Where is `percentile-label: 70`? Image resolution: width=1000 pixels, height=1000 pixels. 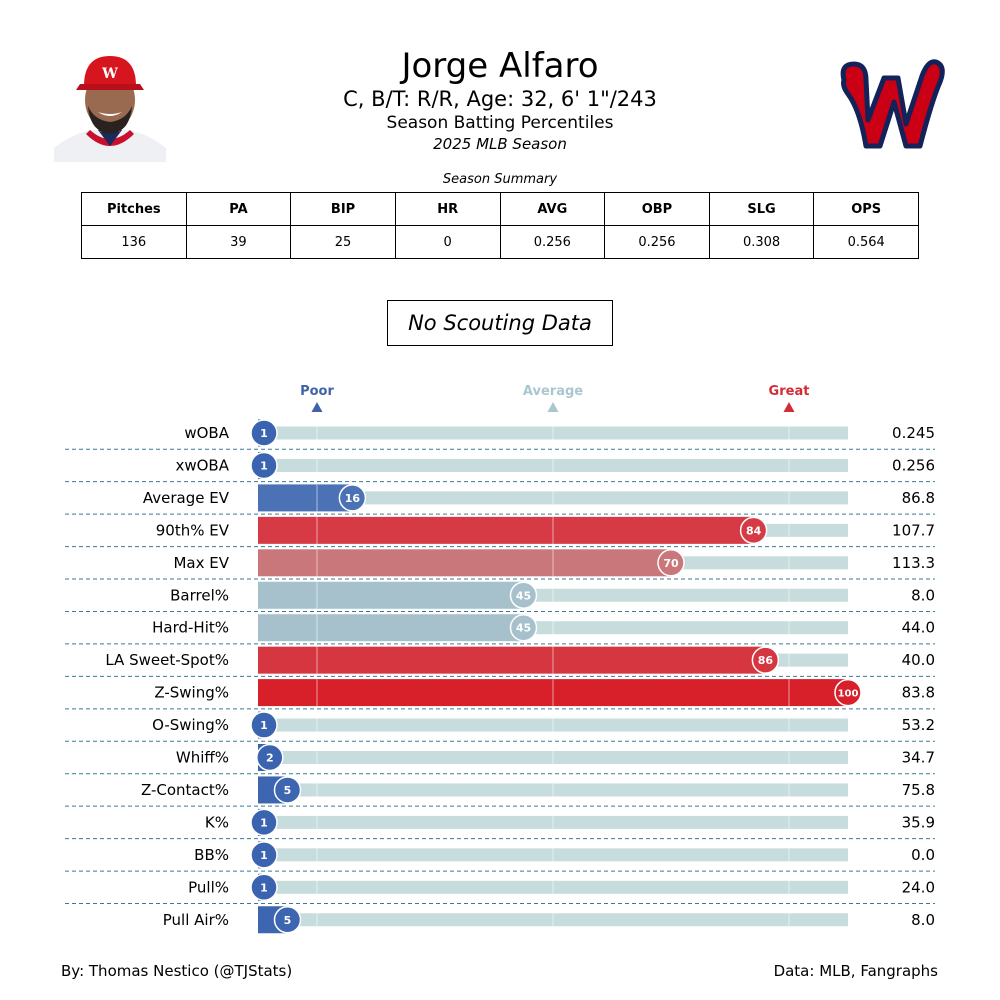
percentile-label: 70 is located at coordinates (671, 563).